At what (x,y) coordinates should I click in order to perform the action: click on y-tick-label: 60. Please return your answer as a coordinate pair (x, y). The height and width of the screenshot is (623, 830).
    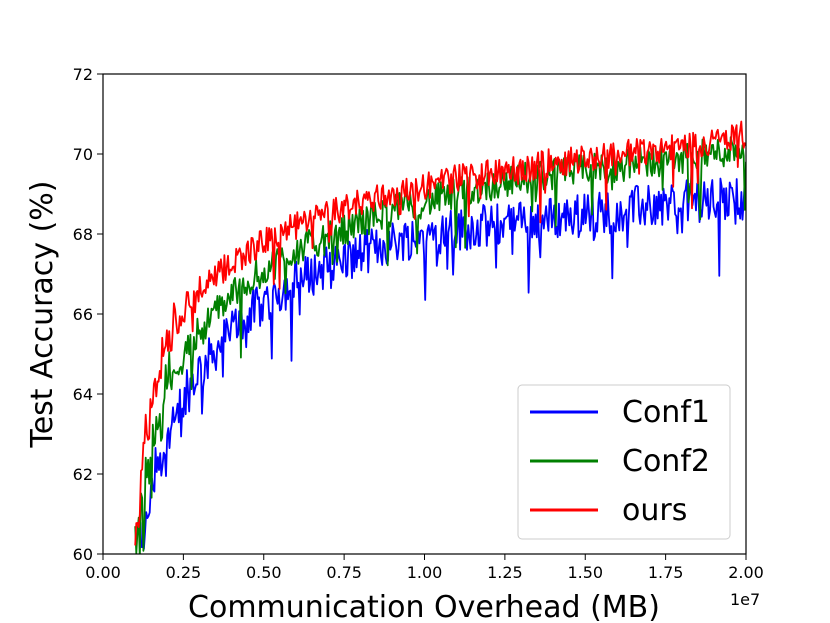
    Looking at the image, I should click on (83, 554).